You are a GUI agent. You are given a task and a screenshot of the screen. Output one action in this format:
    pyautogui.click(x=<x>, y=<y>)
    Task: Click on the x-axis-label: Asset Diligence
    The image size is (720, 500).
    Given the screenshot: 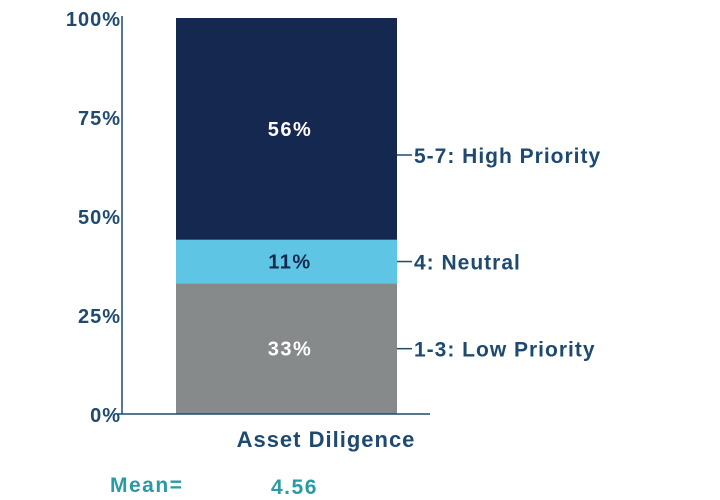 What is the action you would take?
    pyautogui.click(x=326, y=439)
    